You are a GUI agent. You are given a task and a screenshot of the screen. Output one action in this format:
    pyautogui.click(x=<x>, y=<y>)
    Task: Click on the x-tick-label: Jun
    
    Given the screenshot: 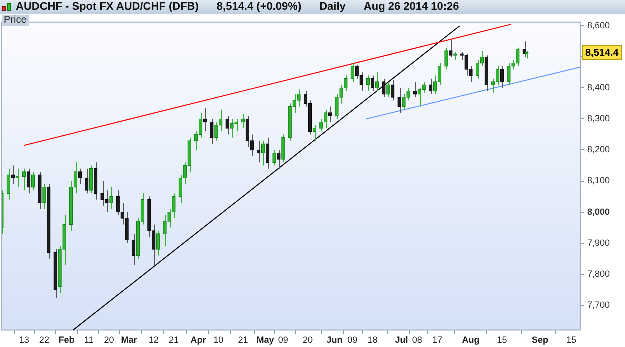 What is the action you would take?
    pyautogui.click(x=334, y=340)
    